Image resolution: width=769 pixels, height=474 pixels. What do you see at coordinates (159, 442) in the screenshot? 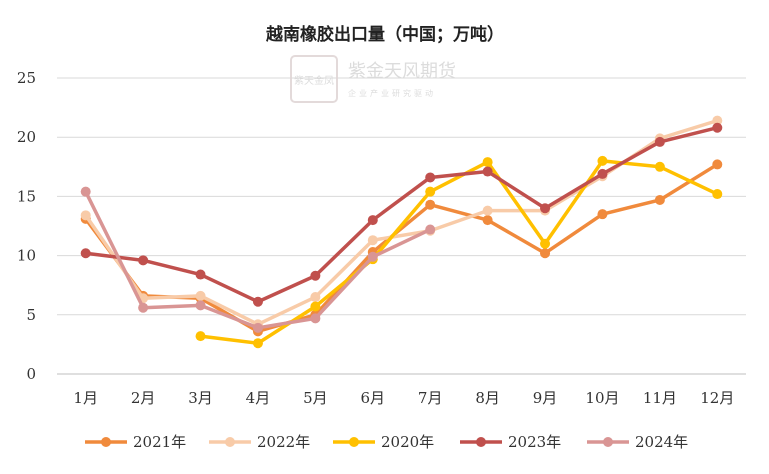
I see `legend-label: 2021年` at bounding box center [159, 442].